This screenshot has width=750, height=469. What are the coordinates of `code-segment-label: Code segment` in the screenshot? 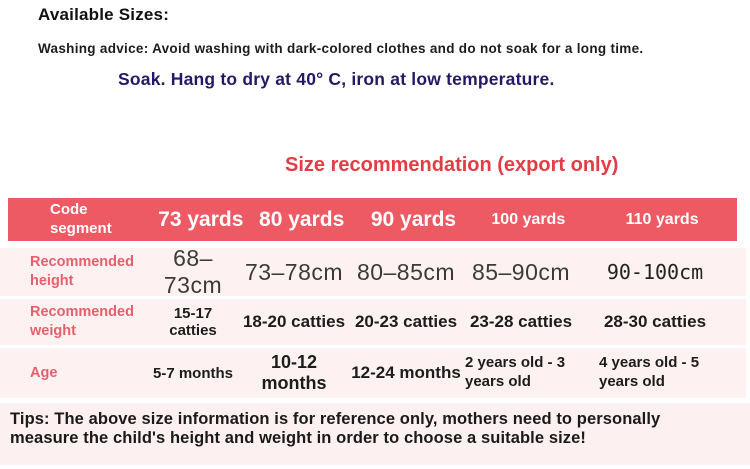 It's located at (81, 218).